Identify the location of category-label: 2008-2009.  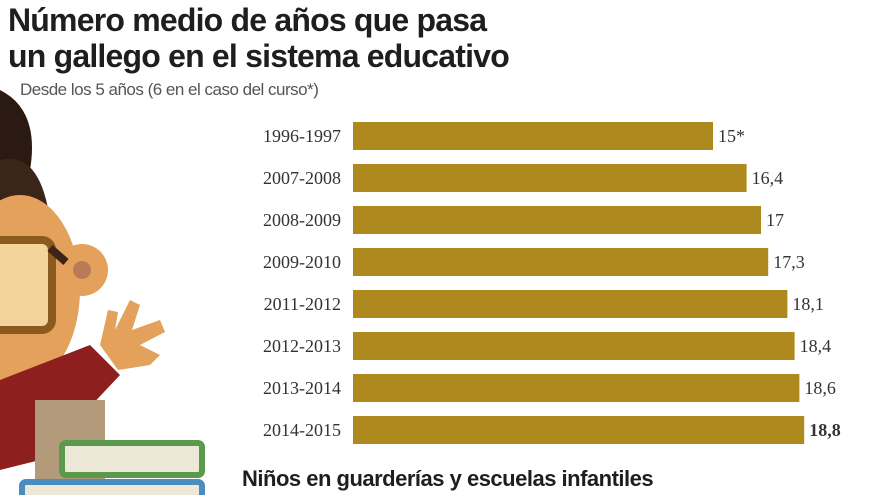
(302, 220).